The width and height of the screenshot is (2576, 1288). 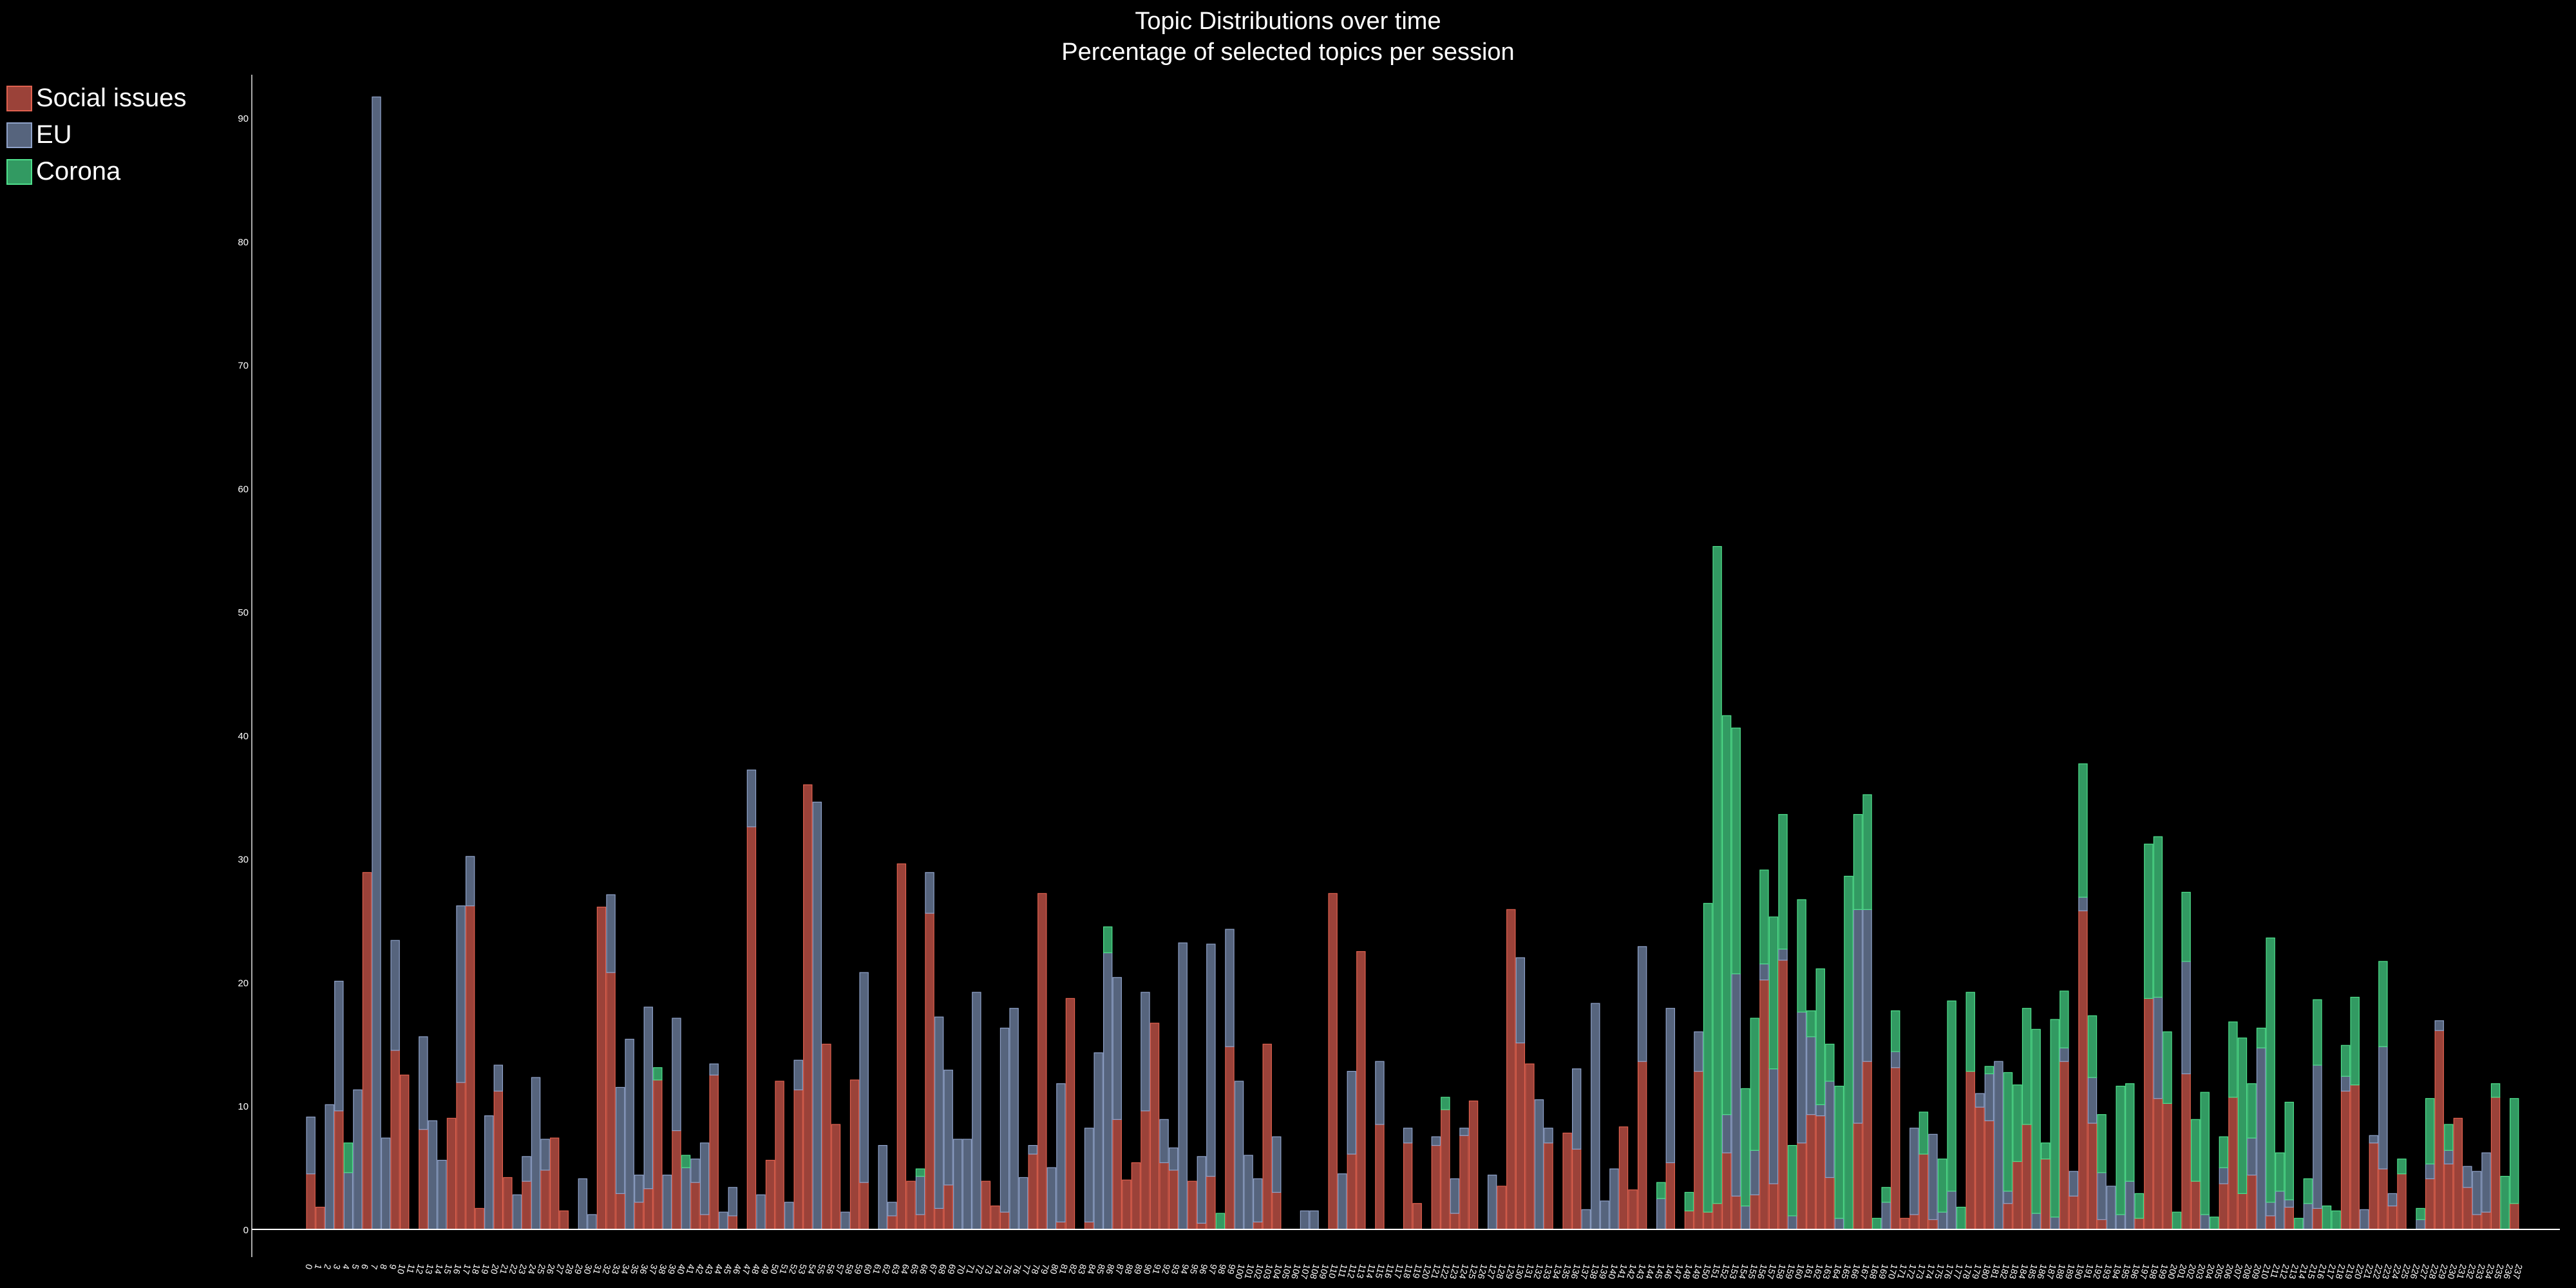 What do you see at coordinates (840, 1269) in the screenshot?
I see `x-tick-label: 57` at bounding box center [840, 1269].